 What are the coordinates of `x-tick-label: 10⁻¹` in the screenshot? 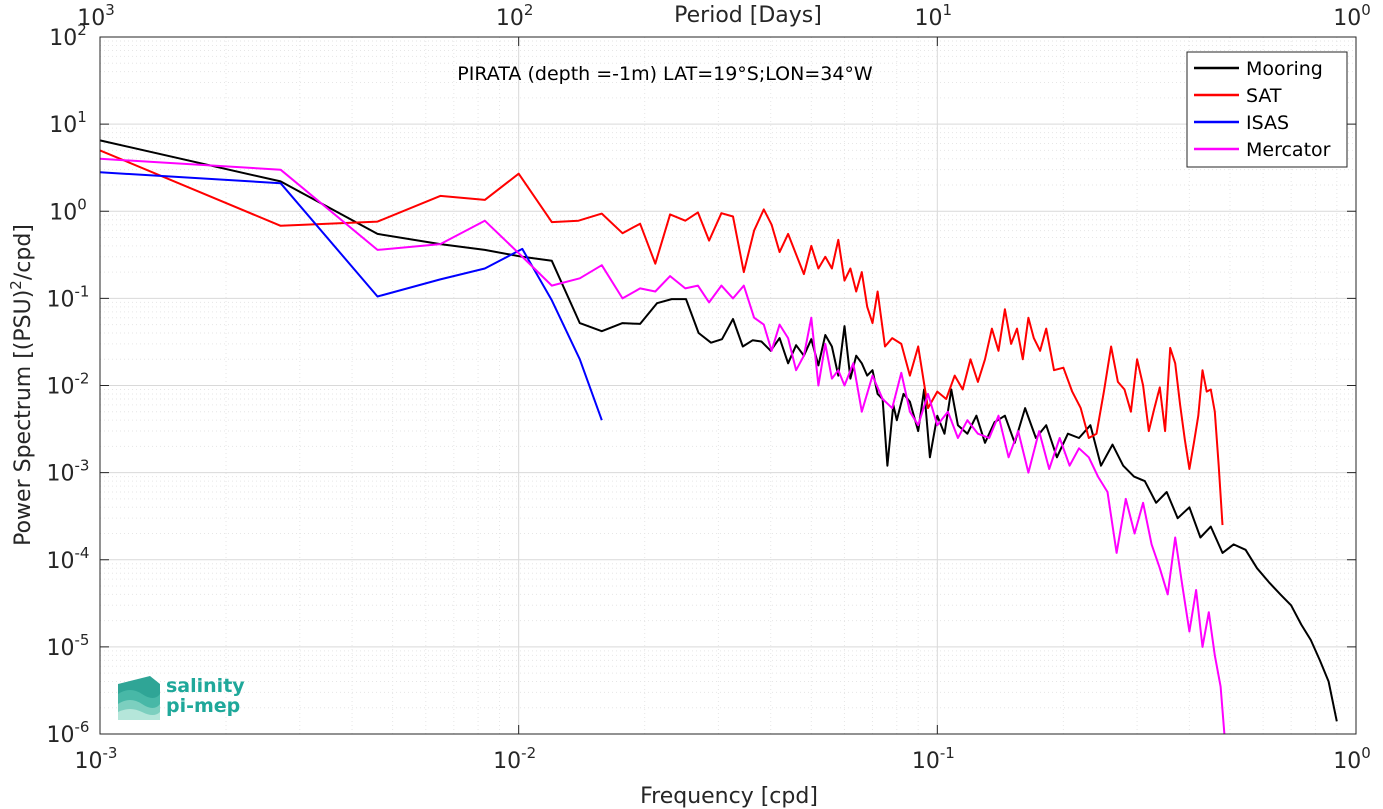 It's located at (933, 759).